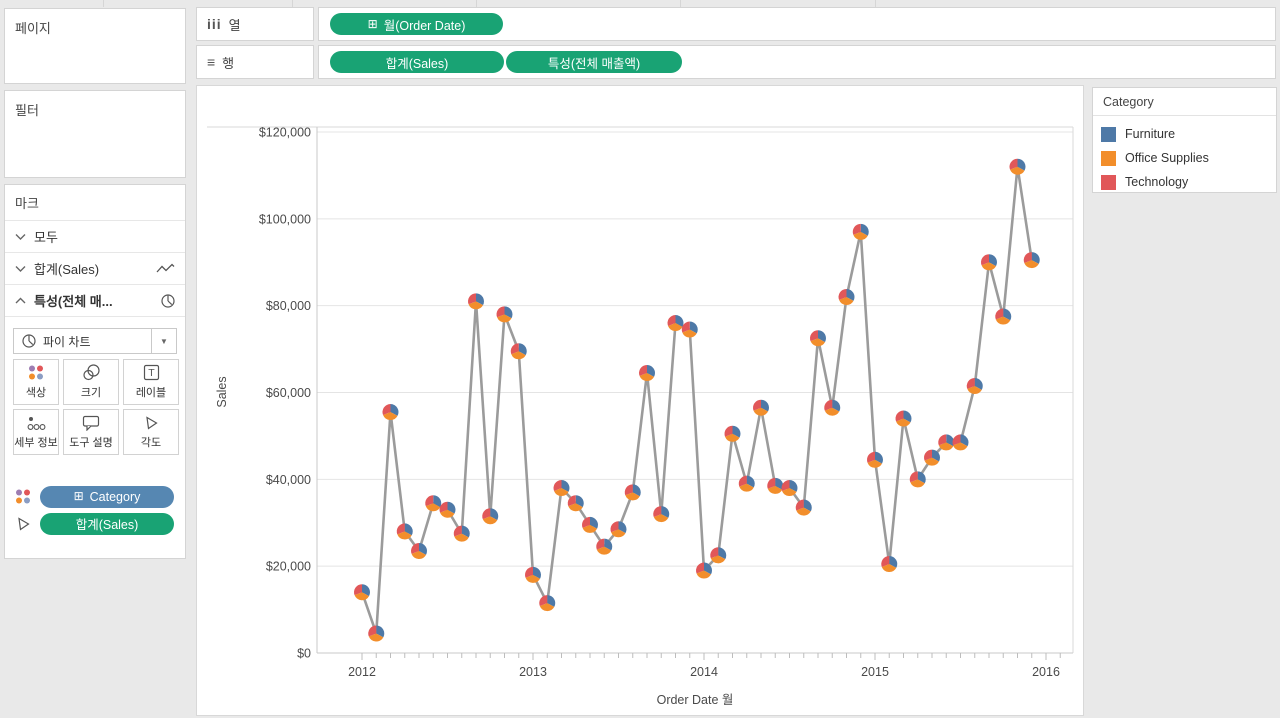 This screenshot has width=1280, height=718. What do you see at coordinates (472, 299) in the screenshot?
I see `pie-marker-2012-09-slice` at bounding box center [472, 299].